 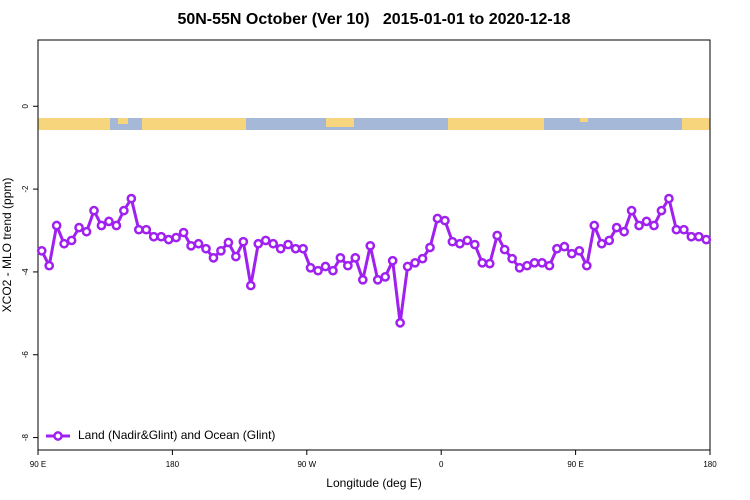 I want to click on x-axis-title: Longitude (deg E), so click(x=373, y=483).